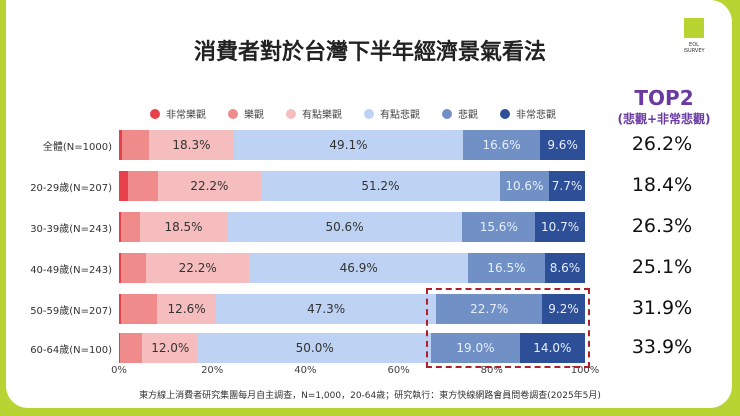  Describe the element at coordinates (71, 350) in the screenshot. I see `category-label: 60-64歲(N=100)` at that location.